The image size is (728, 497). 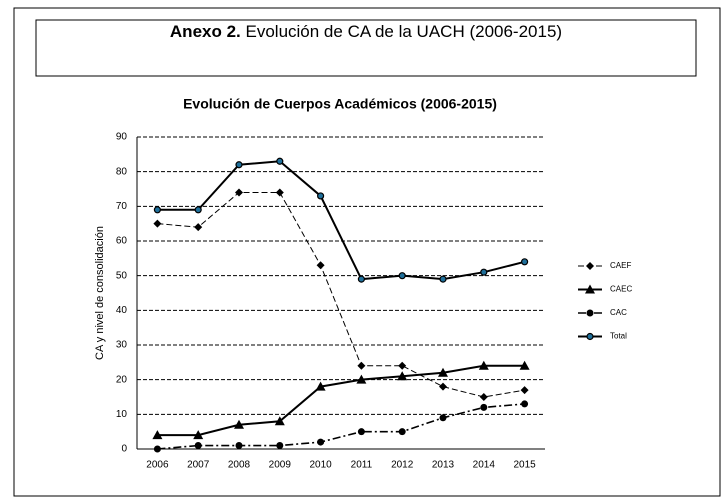 I want to click on y-tick-label: 80, so click(x=122, y=171).